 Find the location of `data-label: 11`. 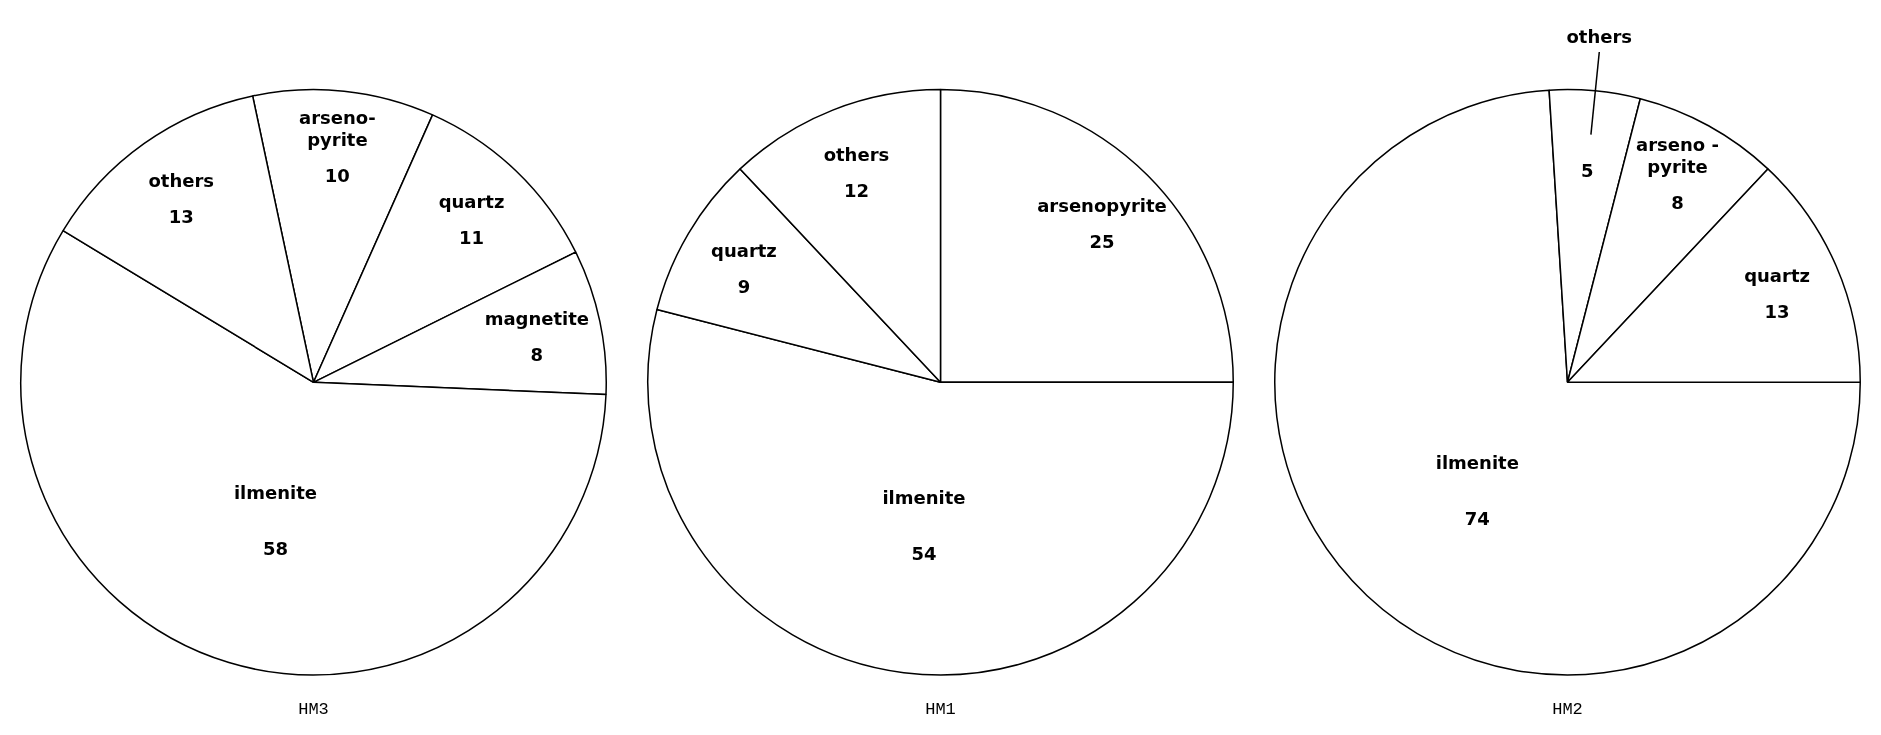

data-label: 11 is located at coordinates (472, 238).